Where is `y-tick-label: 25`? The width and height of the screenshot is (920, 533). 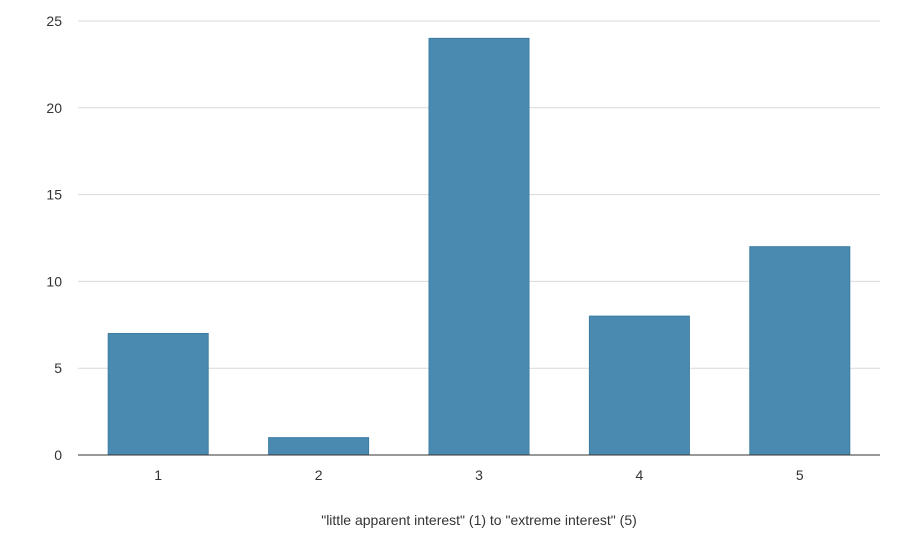
y-tick-label: 25 is located at coordinates (54, 21).